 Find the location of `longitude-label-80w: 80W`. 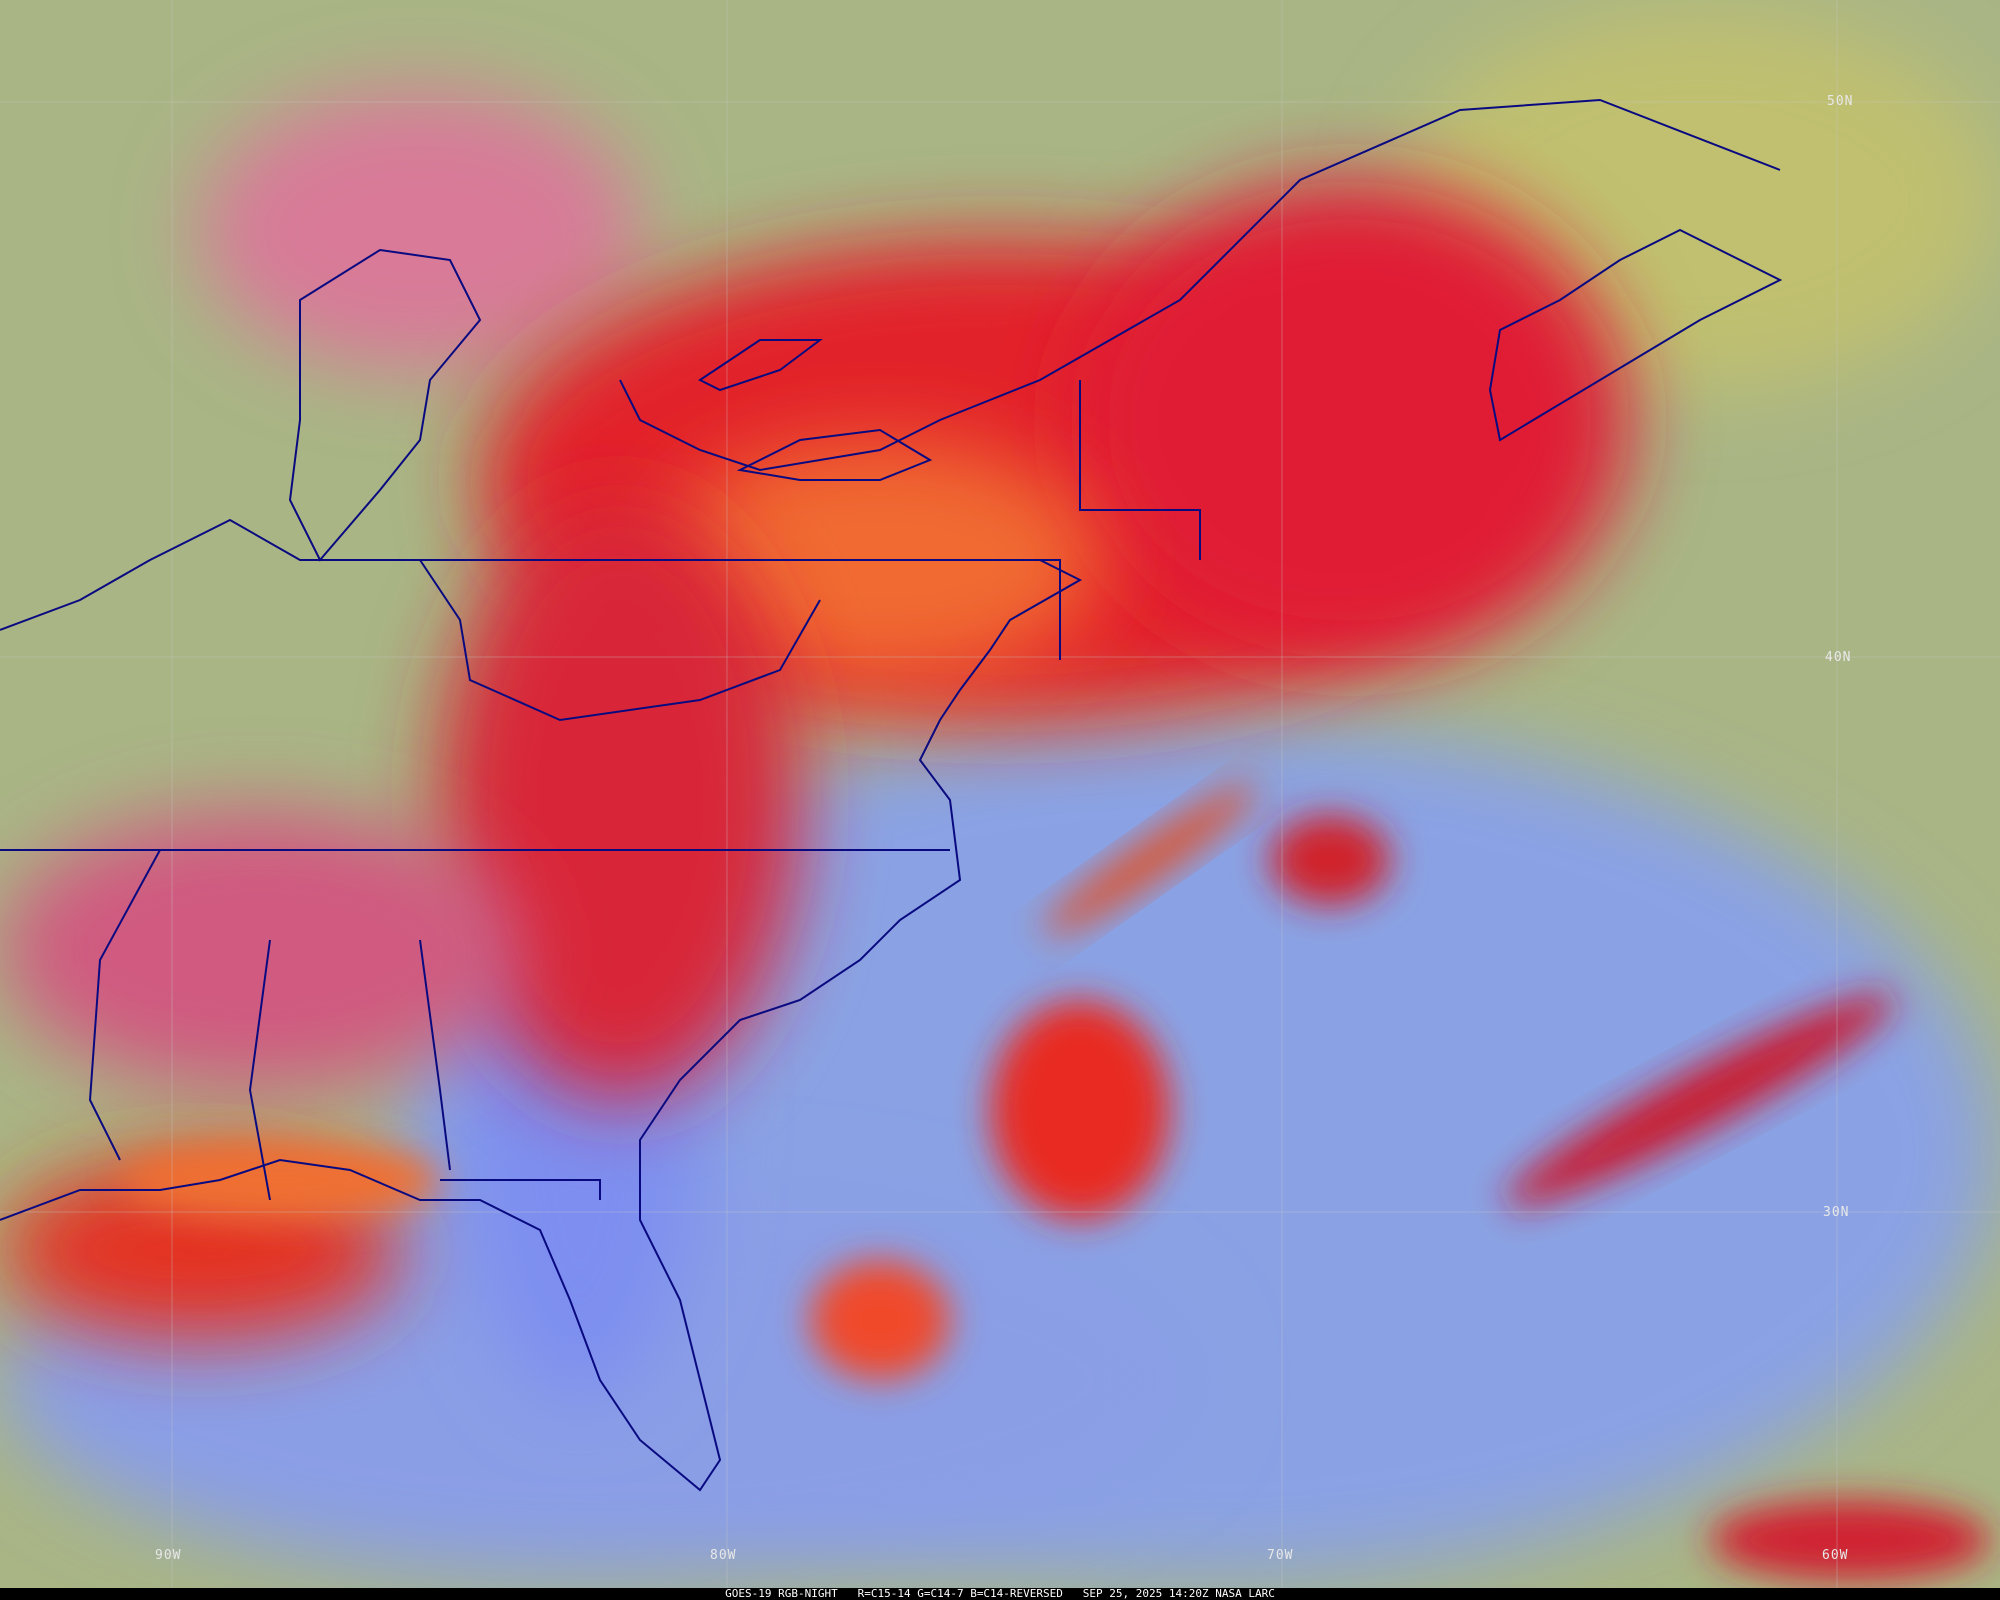

longitude-label-80w: 80W is located at coordinates (723, 1555).